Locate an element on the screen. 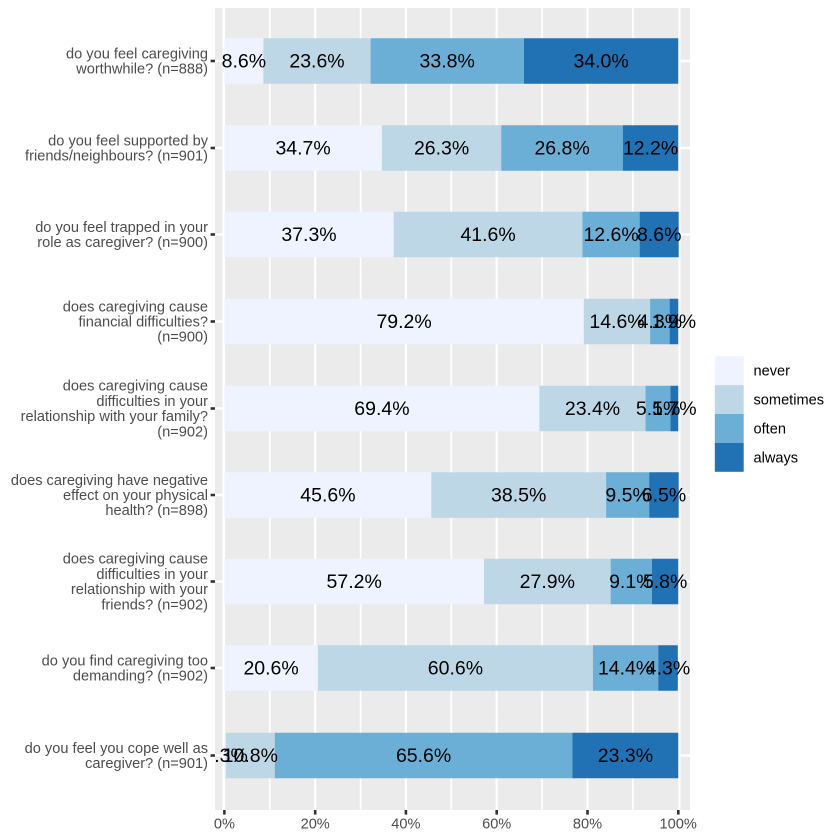 This screenshot has height=840, width=840. svg-text: 40% is located at coordinates (405, 824).